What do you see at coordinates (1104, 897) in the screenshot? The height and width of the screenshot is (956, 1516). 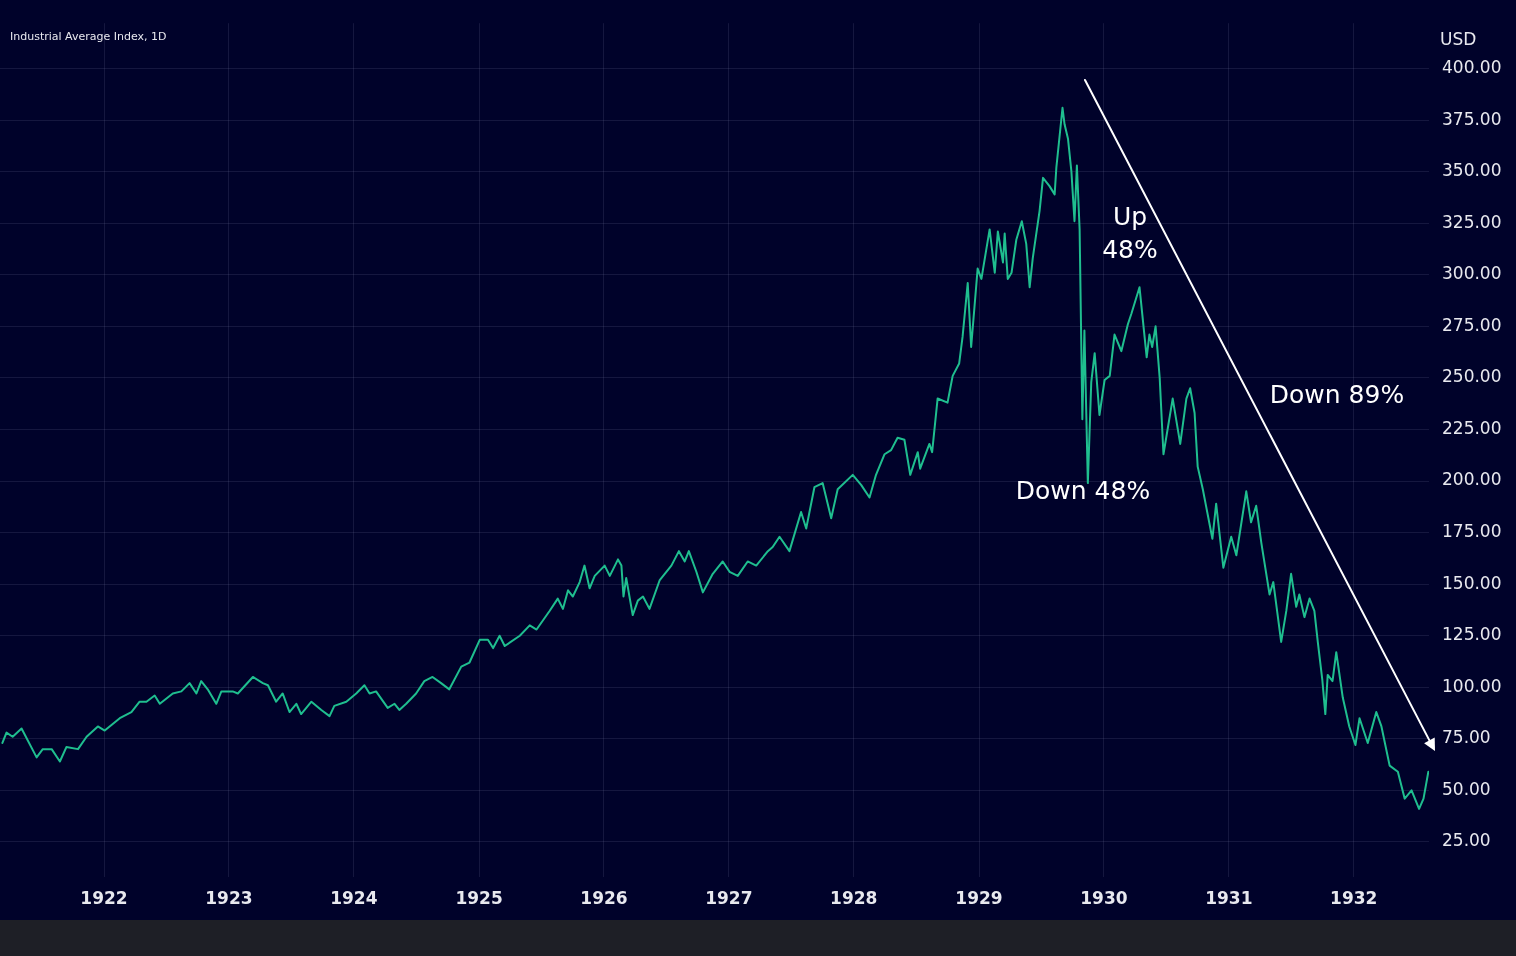 I see `x-tick-label: 1930` at bounding box center [1104, 897].